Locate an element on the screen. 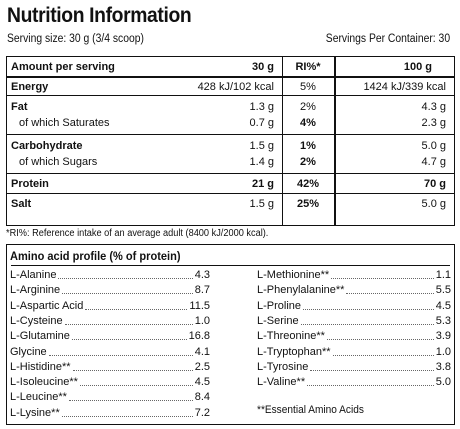 The height and width of the screenshot is (429, 460). amino-row: L-Histidine** 2.5 is located at coordinates (110, 367).